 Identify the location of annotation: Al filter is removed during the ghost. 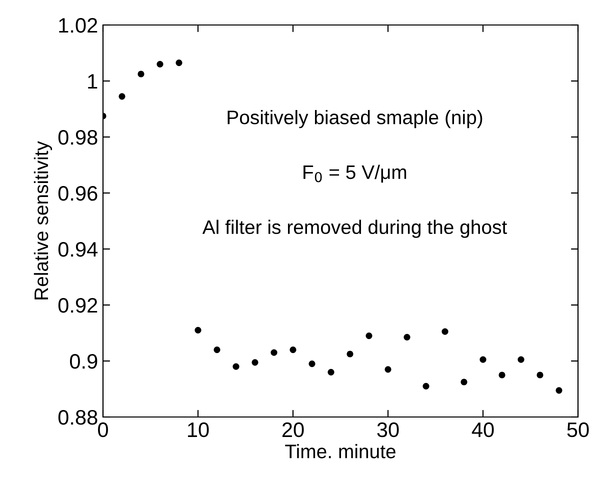
(355, 229).